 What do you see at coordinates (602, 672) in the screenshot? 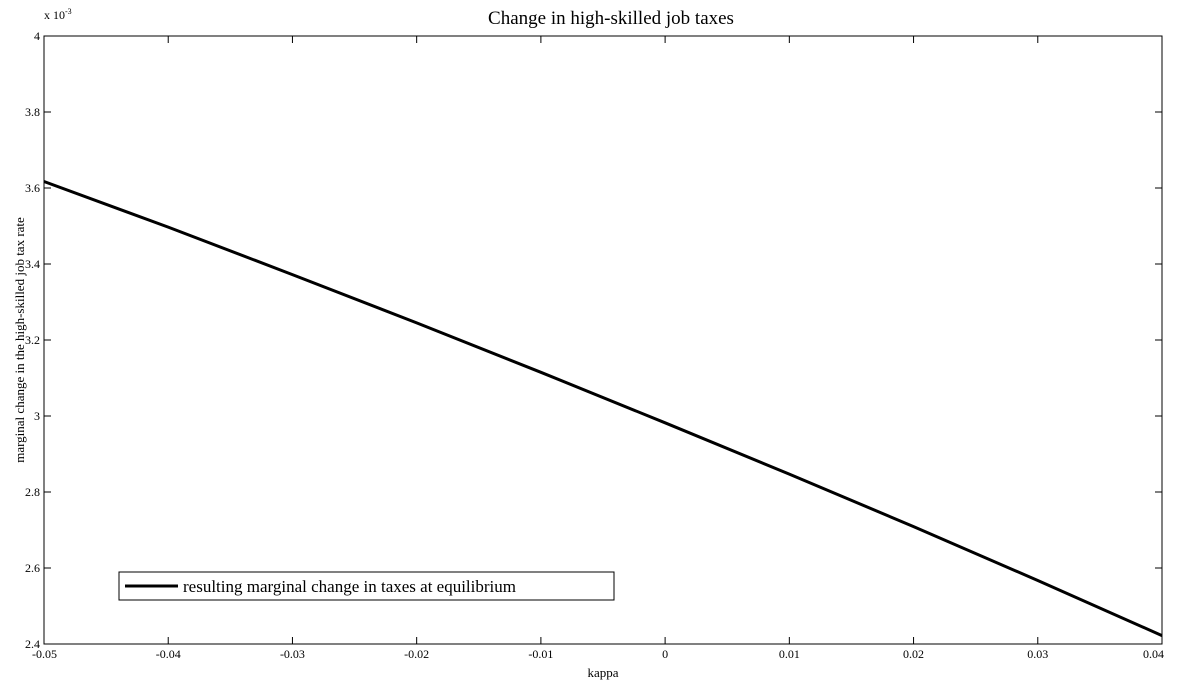
I see `x-axis-label: kappa` at bounding box center [602, 672].